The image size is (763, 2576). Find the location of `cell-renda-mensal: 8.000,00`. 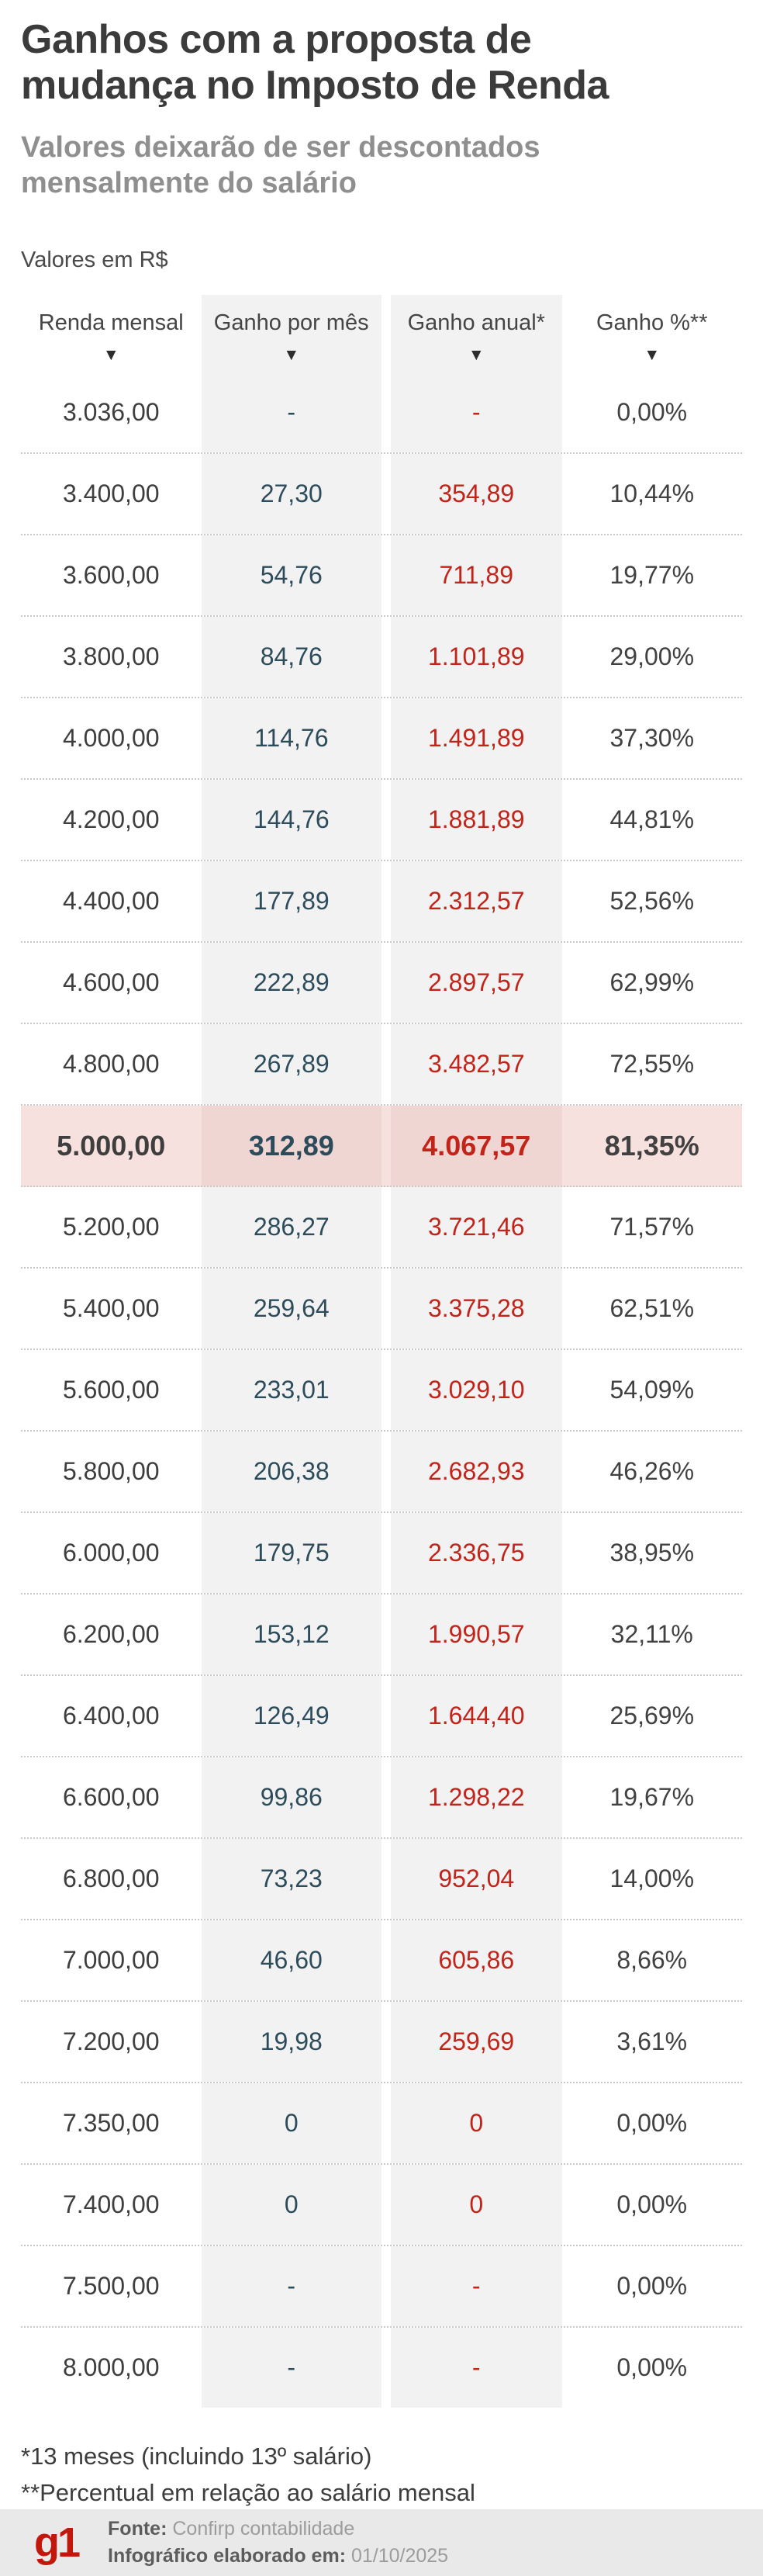

cell-renda-mensal: 8.000,00 is located at coordinates (111, 2367).